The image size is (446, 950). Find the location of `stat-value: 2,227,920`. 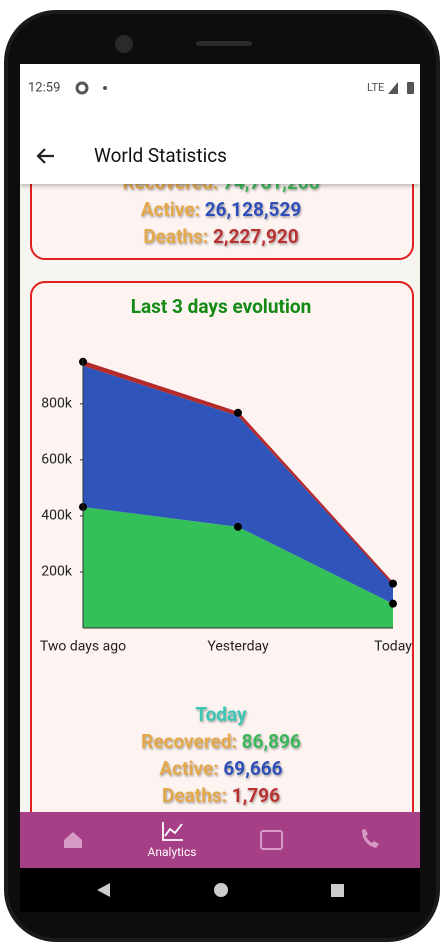

stat-value: 2,227,920 is located at coordinates (256, 236).